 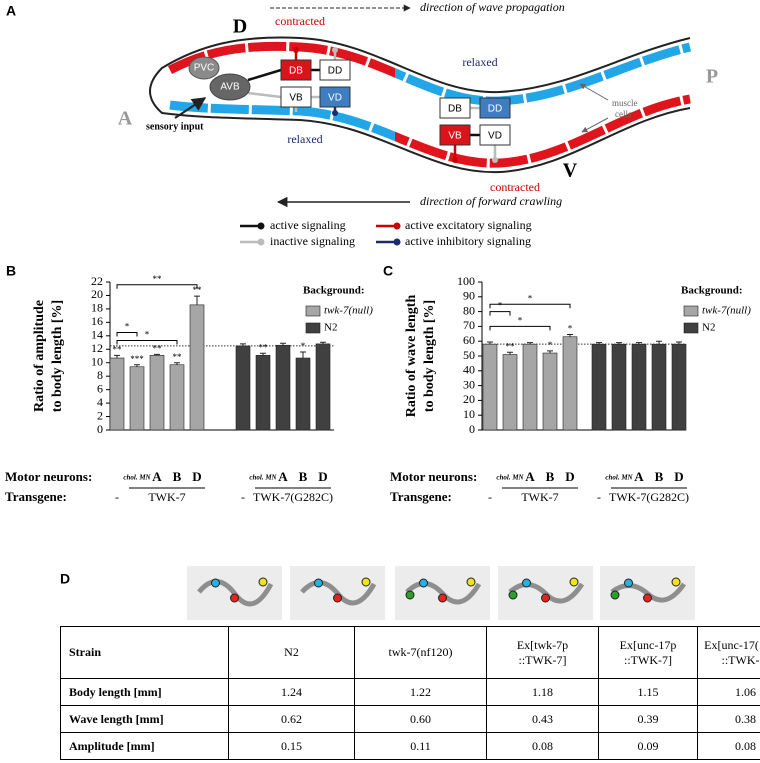 I want to click on y-tick-label: 90, so click(x=469, y=296).